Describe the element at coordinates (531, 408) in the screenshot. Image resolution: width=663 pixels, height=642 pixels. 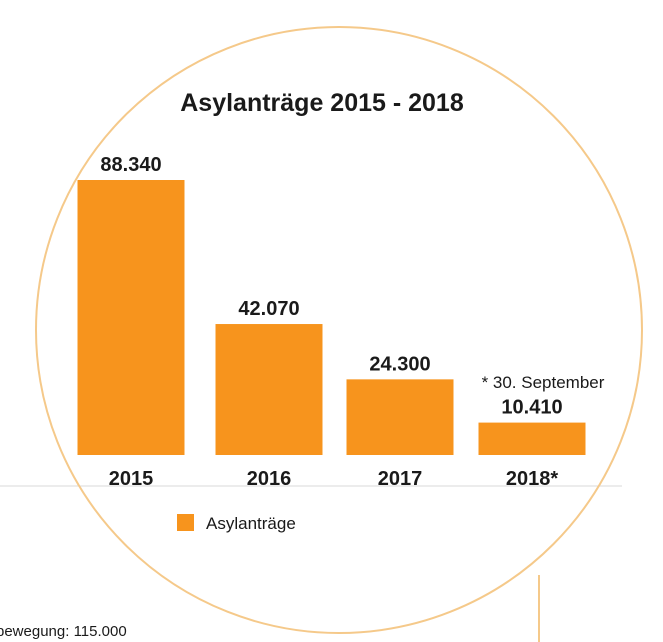
I see `value-label-2018: 10.410` at that location.